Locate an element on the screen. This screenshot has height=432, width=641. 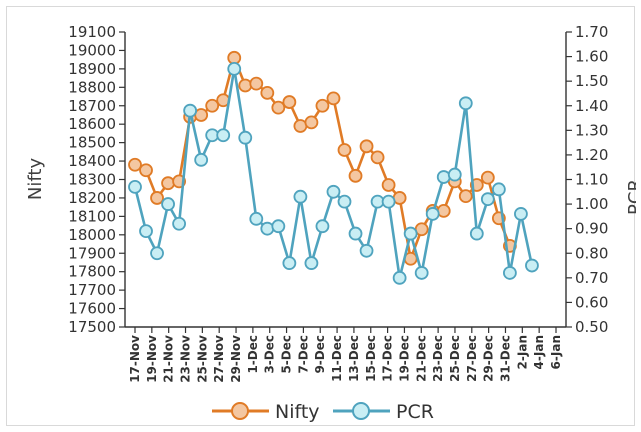
x-tick-label: 6-Jan is located at coordinates (556, 352).